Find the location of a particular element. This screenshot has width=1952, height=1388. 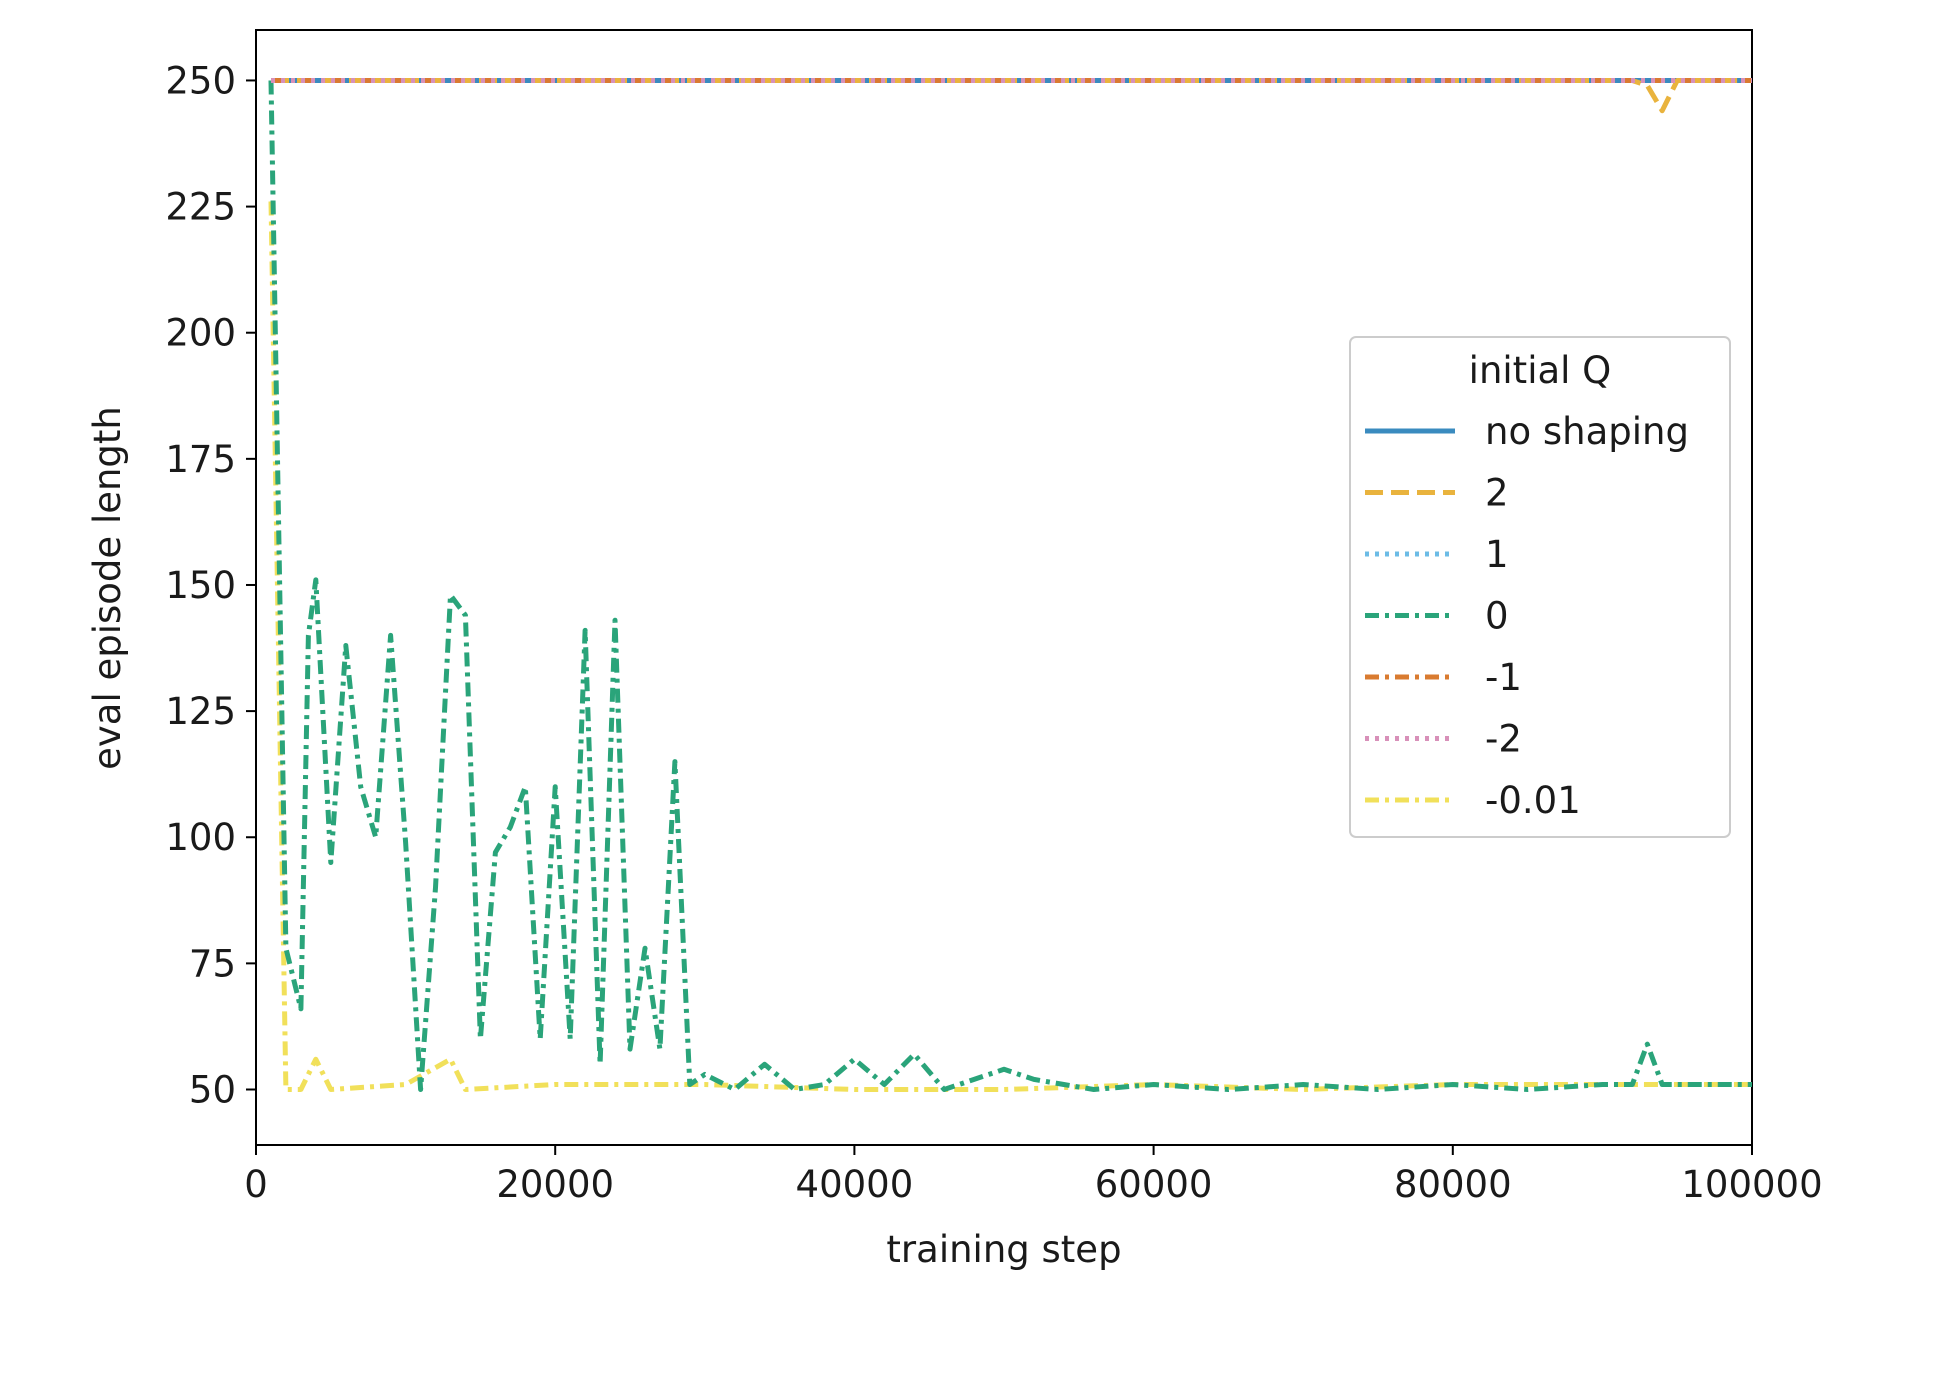

legend-title: initial Q is located at coordinates (1540, 370).